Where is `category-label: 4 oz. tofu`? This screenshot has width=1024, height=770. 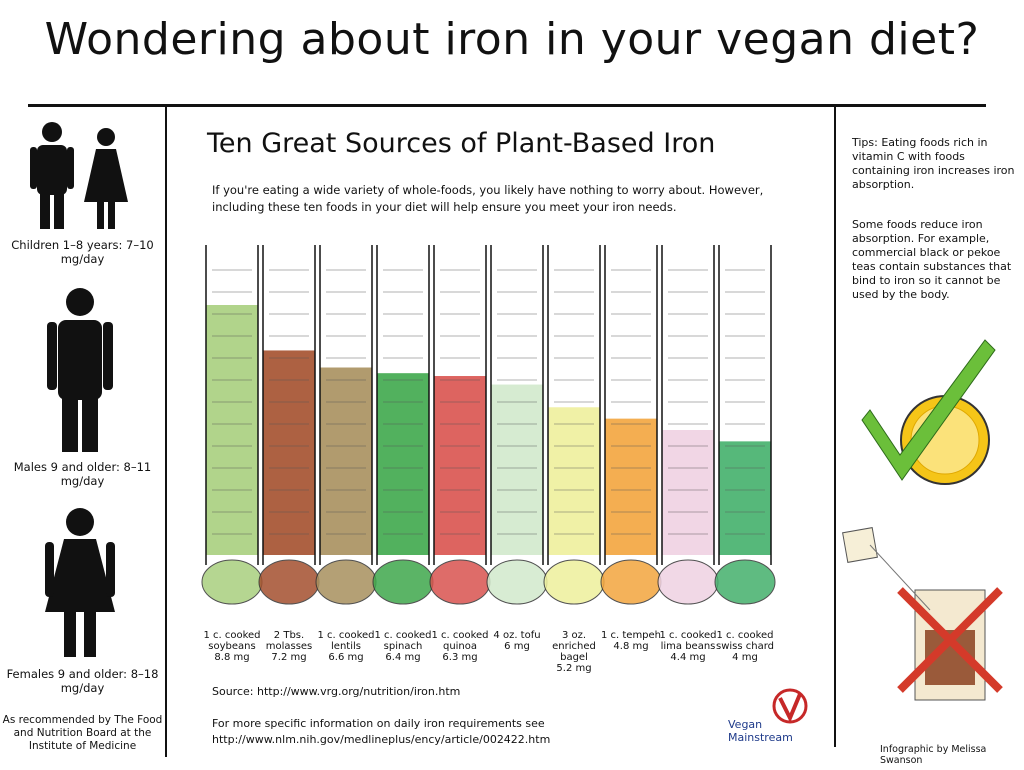 category-label: 4 oz. tofu is located at coordinates (517, 635).